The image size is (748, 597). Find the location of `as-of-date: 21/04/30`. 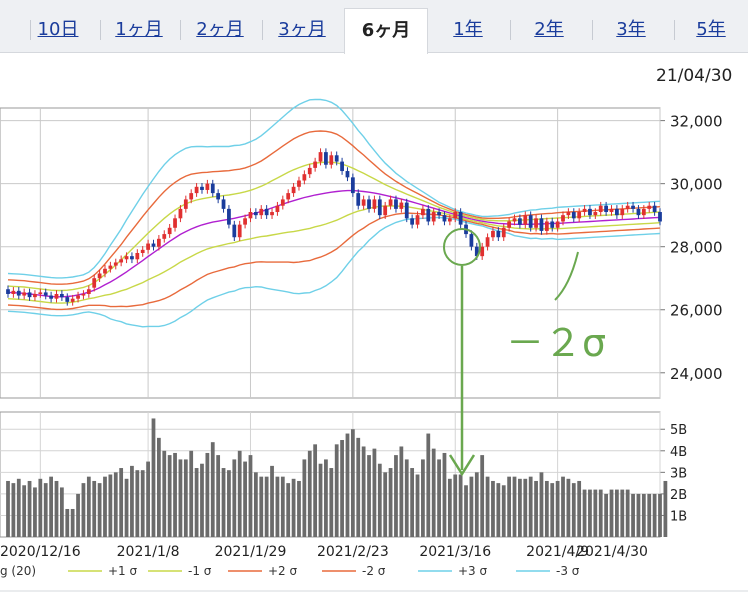

as-of-date: 21/04/30 is located at coordinates (694, 76).